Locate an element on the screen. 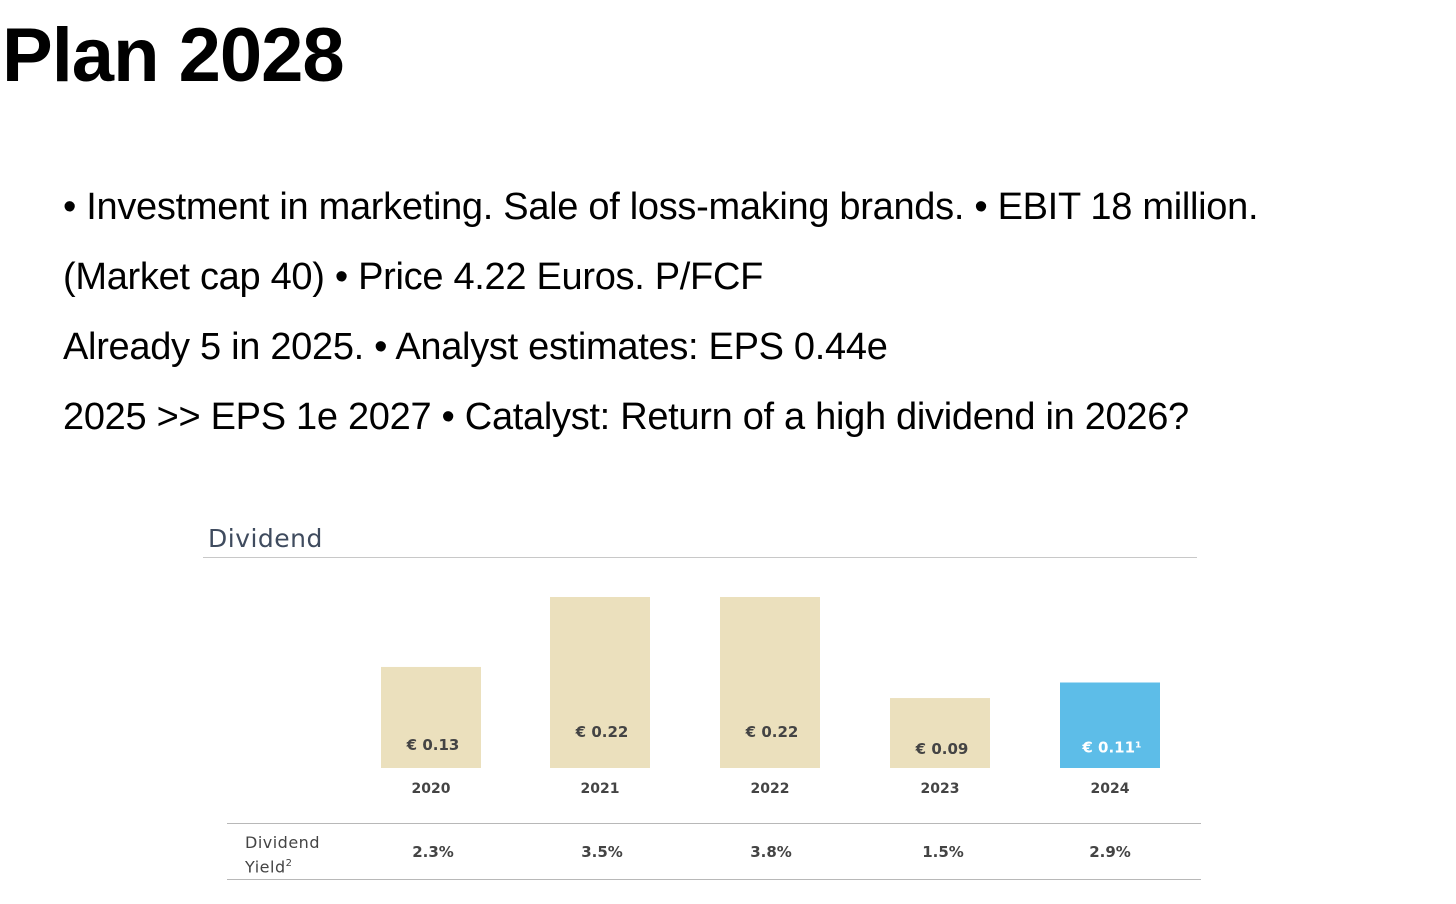  yield-cell-2021: 3.5% is located at coordinates (602, 852).